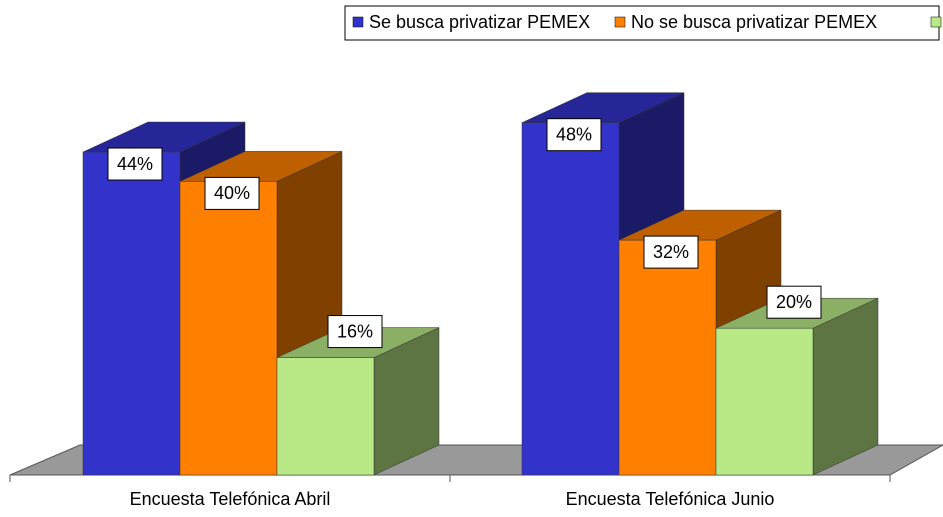 Image resolution: width=943 pixels, height=517 pixels. I want to click on data-label: 32%, so click(671, 252).